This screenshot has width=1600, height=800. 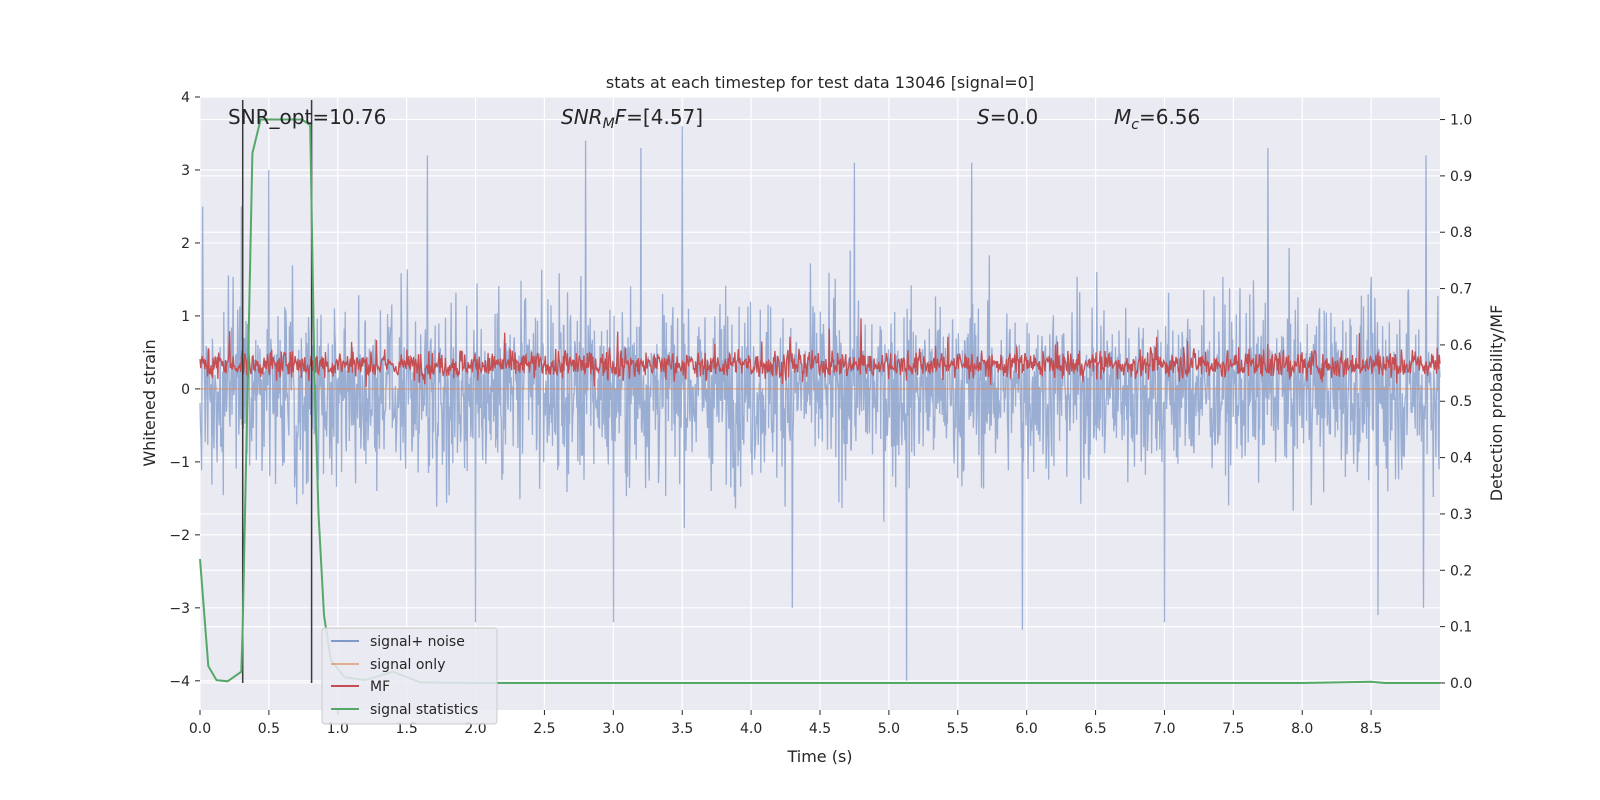 I want to click on legend-box, so click(x=409, y=676).